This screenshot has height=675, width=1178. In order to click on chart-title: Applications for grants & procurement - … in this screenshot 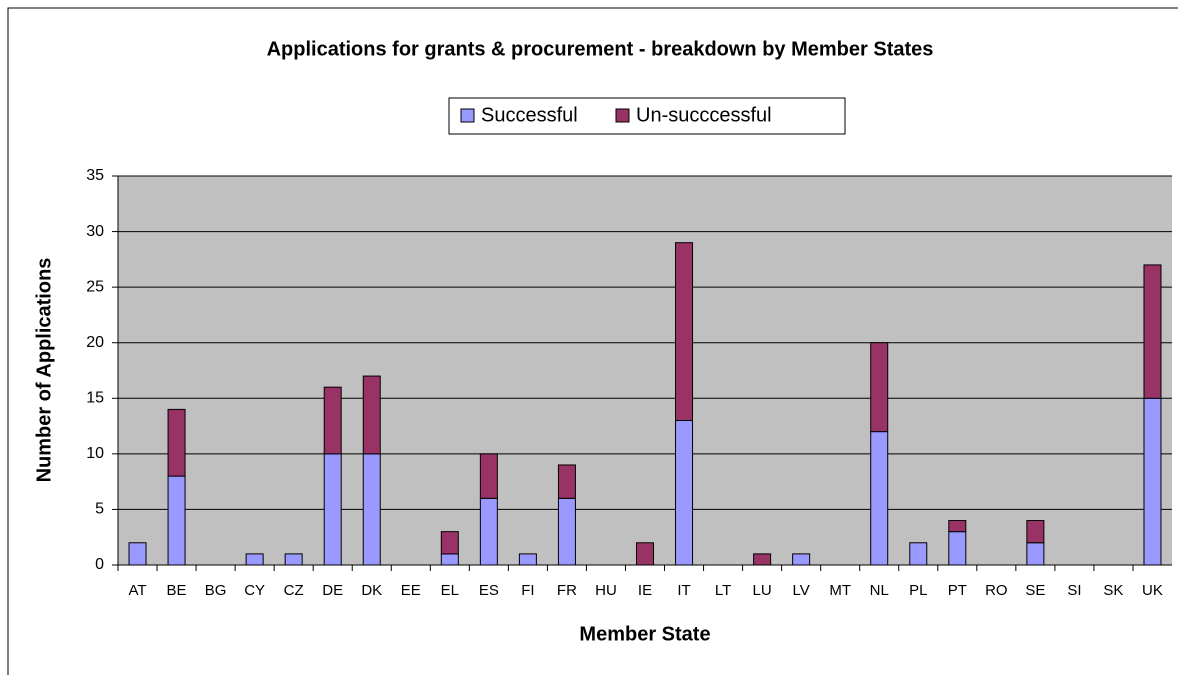, I will do `click(600, 49)`.